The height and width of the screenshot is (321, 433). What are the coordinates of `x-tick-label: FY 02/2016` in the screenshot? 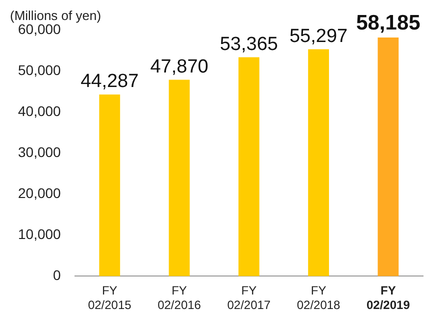 It's located at (180, 298).